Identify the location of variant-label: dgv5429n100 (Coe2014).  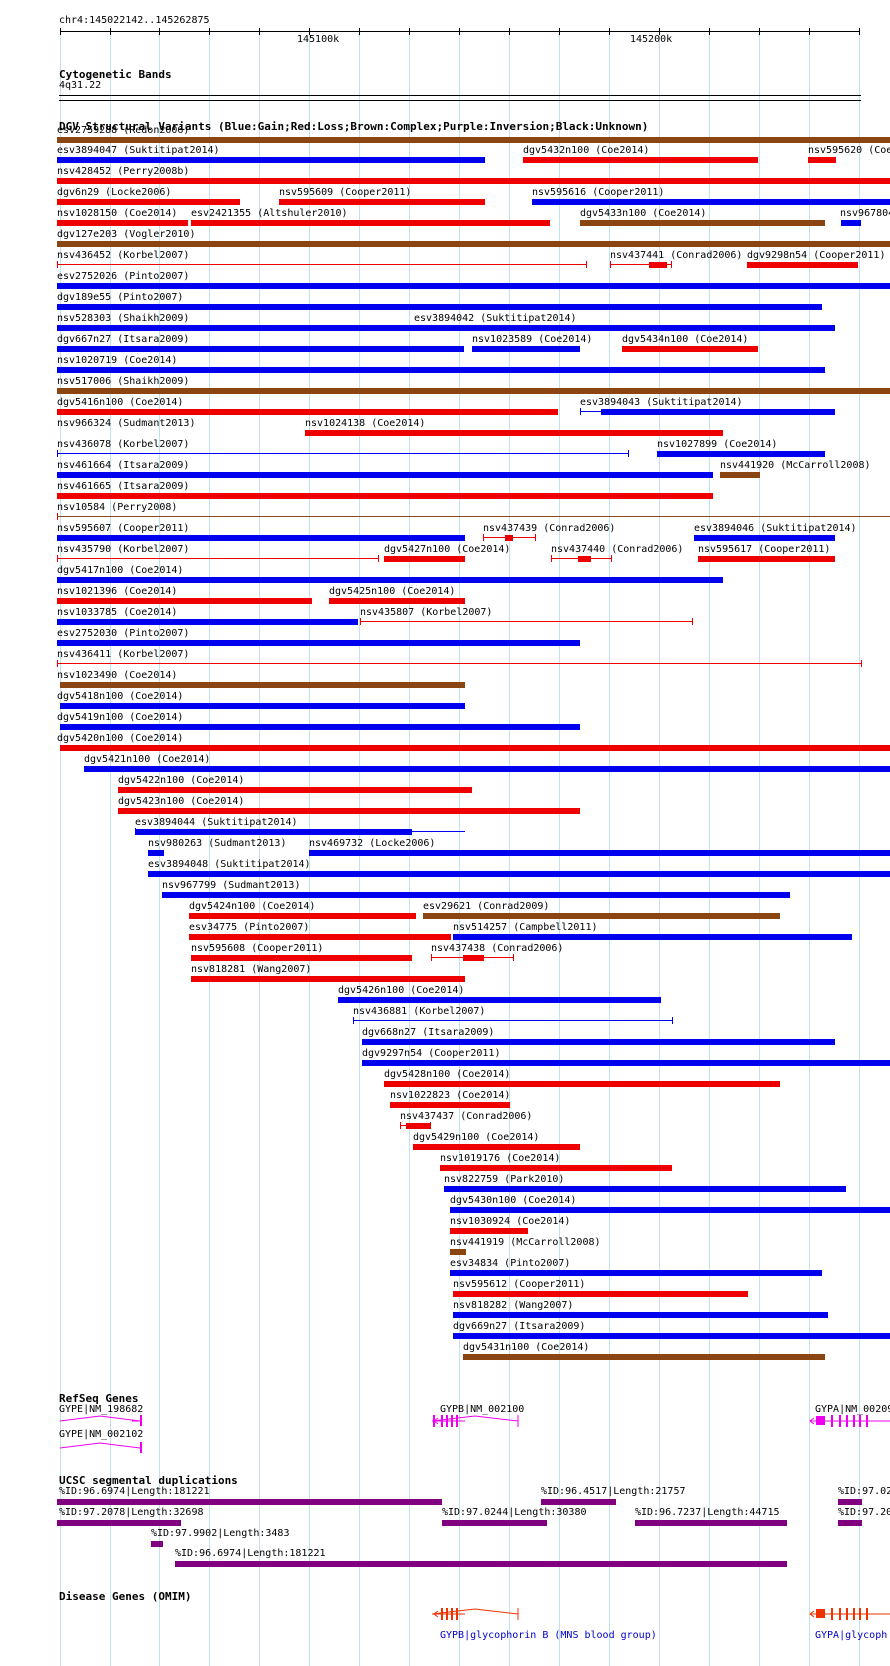
(476, 1137).